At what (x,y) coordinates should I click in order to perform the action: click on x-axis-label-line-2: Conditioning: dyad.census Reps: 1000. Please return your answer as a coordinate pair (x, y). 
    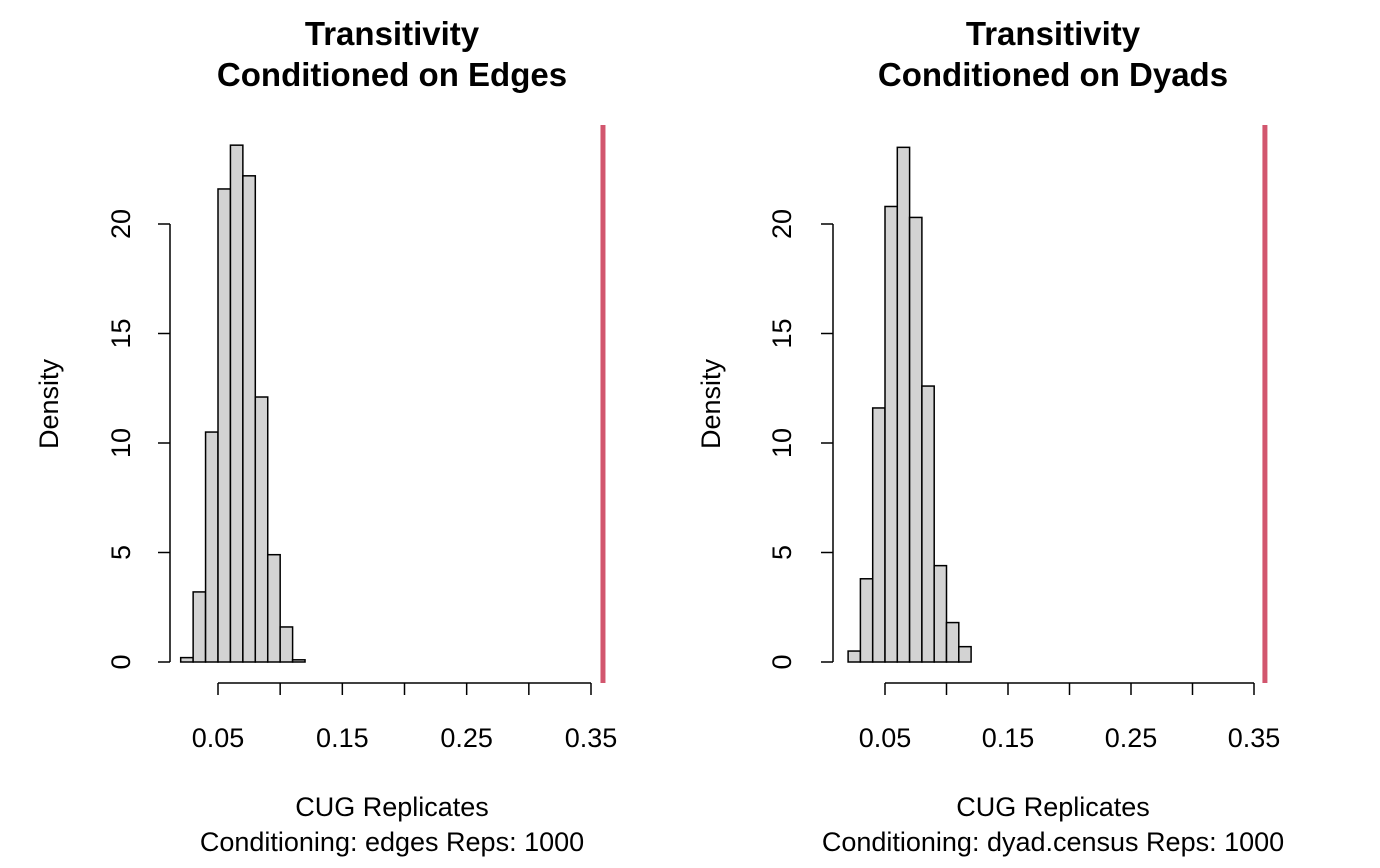
    Looking at the image, I should click on (1053, 842).